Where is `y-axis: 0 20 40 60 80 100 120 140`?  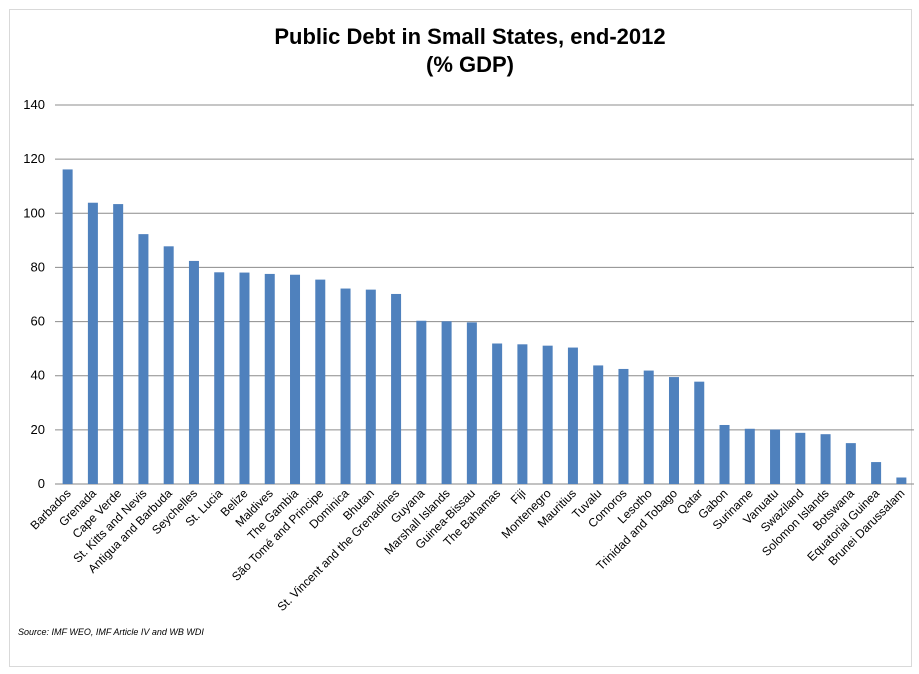
y-axis: 0 20 40 60 80 100 120 140 is located at coordinates (34, 294).